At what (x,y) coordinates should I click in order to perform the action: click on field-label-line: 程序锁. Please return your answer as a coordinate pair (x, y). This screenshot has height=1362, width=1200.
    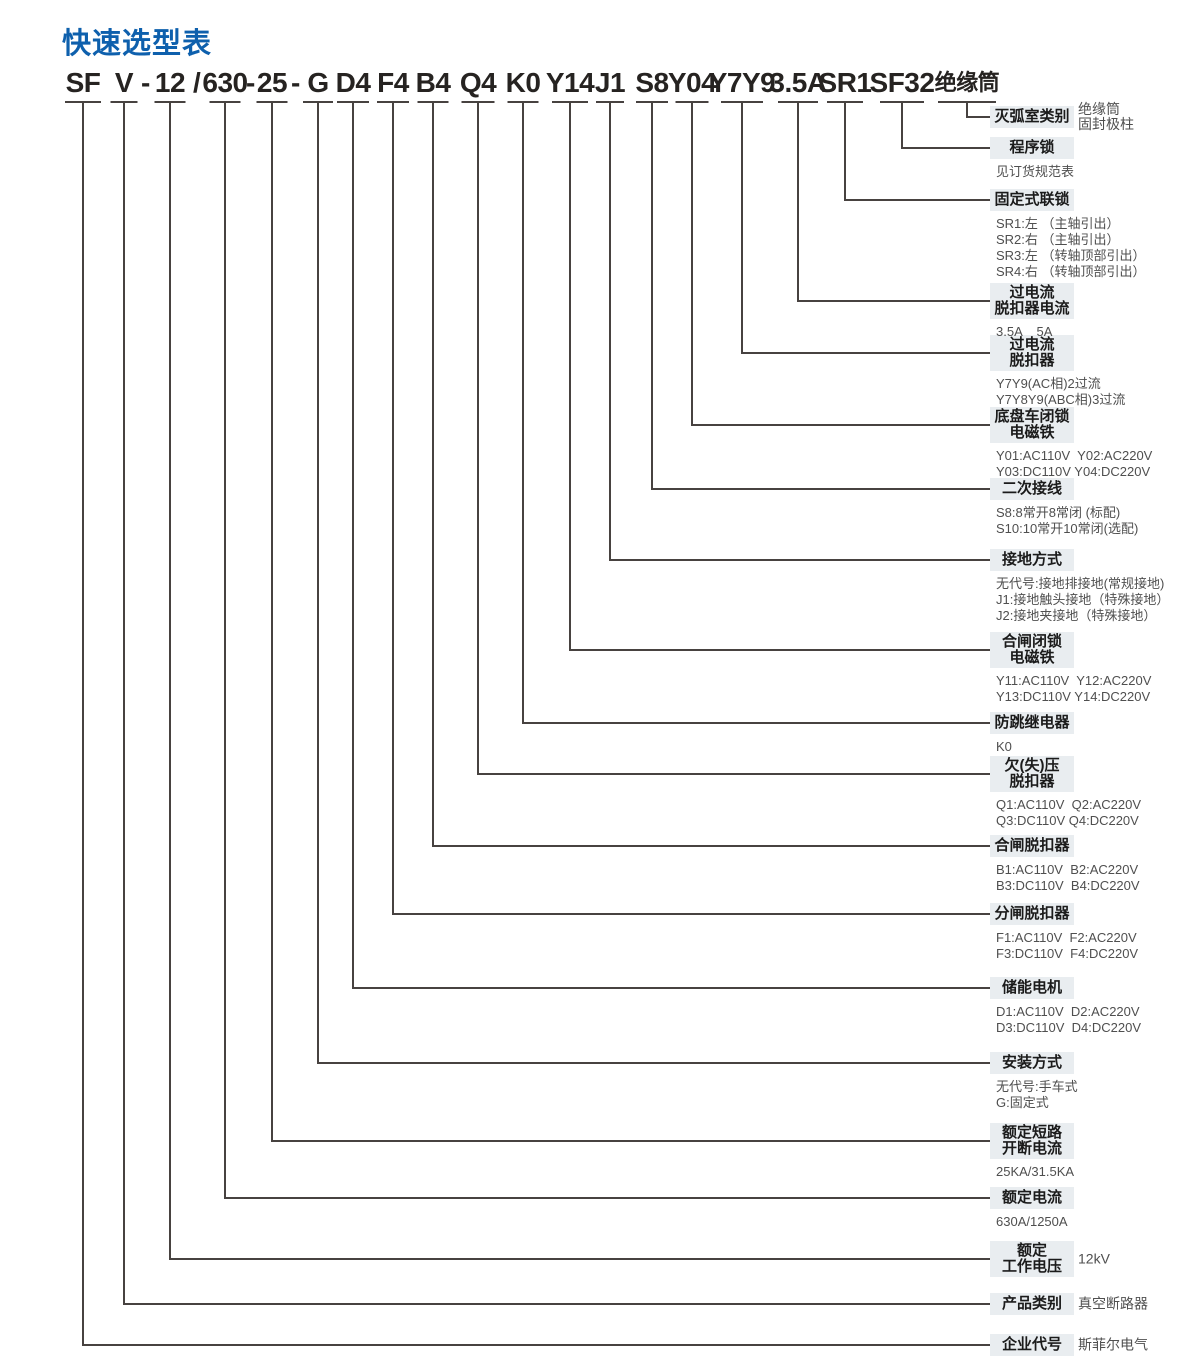
    Looking at the image, I should click on (1032, 147).